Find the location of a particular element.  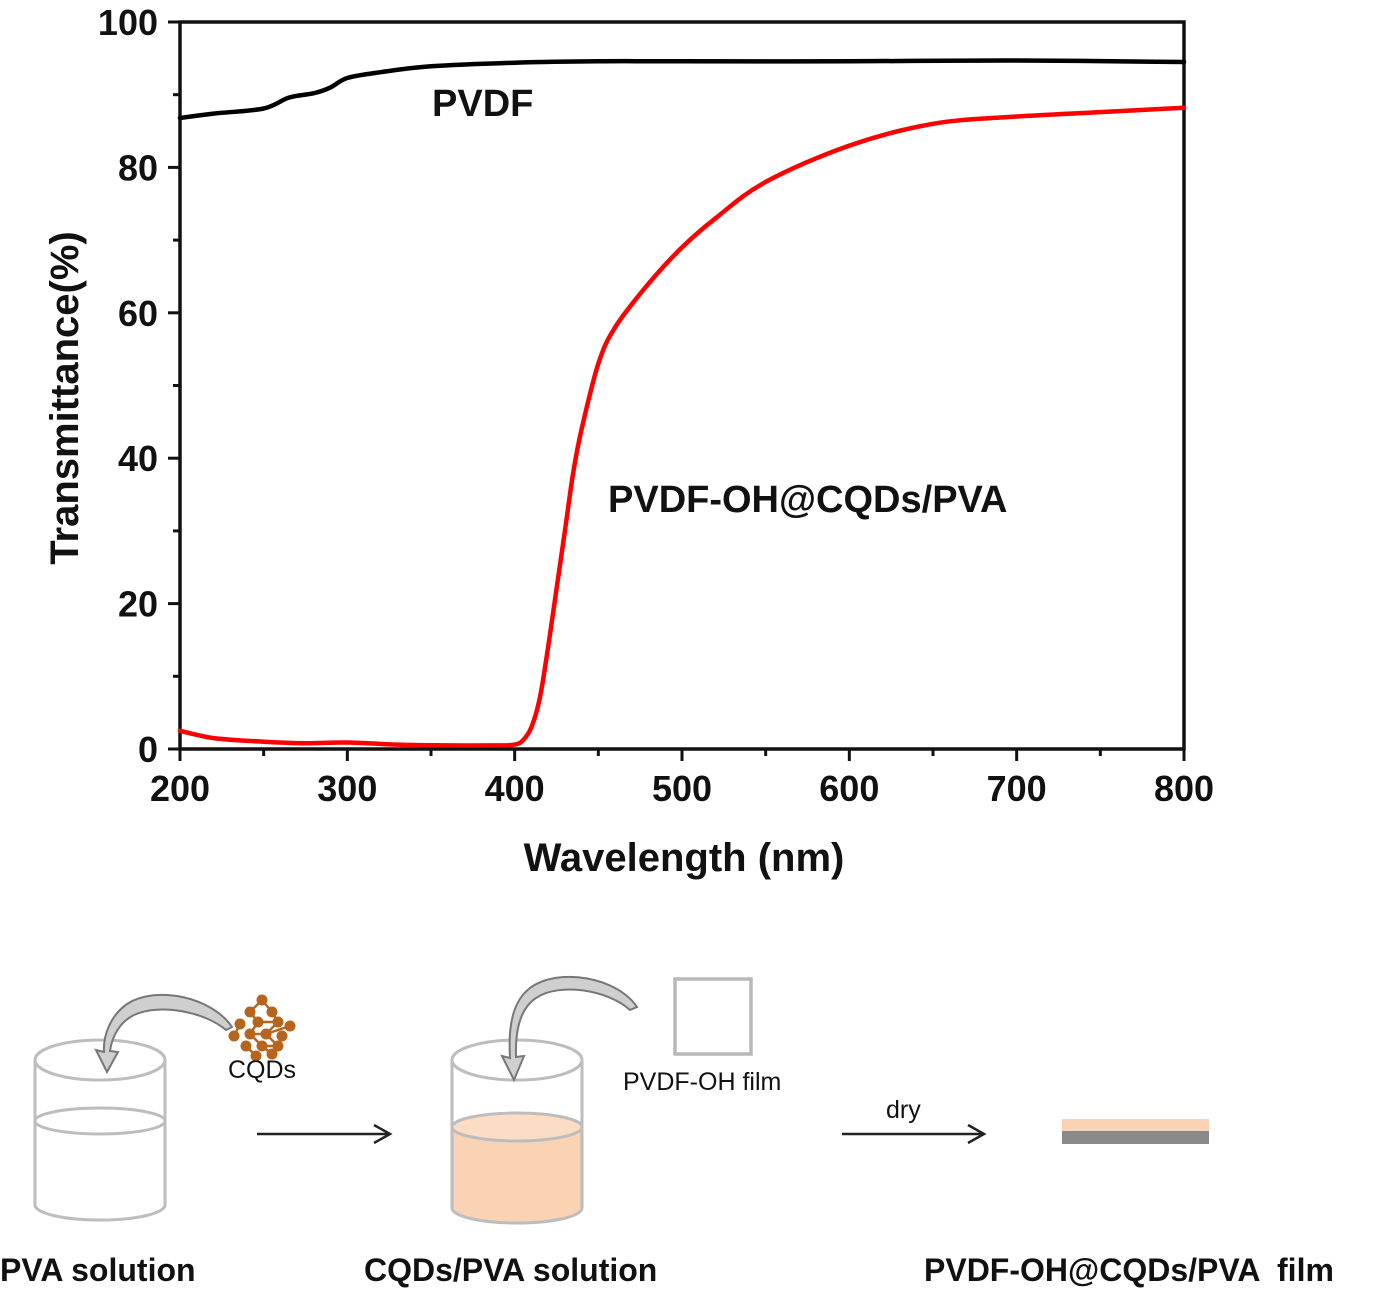

series-label-pvdf: PVDF is located at coordinates (482, 104).